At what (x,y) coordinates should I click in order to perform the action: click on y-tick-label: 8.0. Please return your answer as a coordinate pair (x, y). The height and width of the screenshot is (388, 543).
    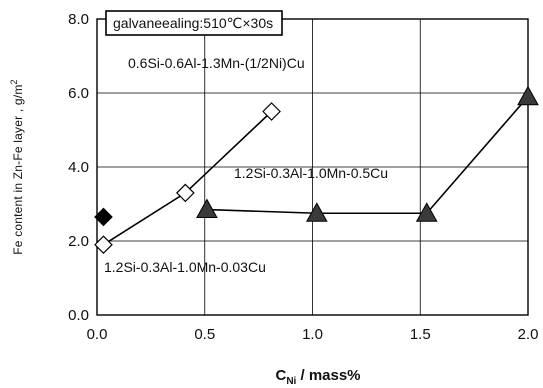
    Looking at the image, I should click on (78, 19).